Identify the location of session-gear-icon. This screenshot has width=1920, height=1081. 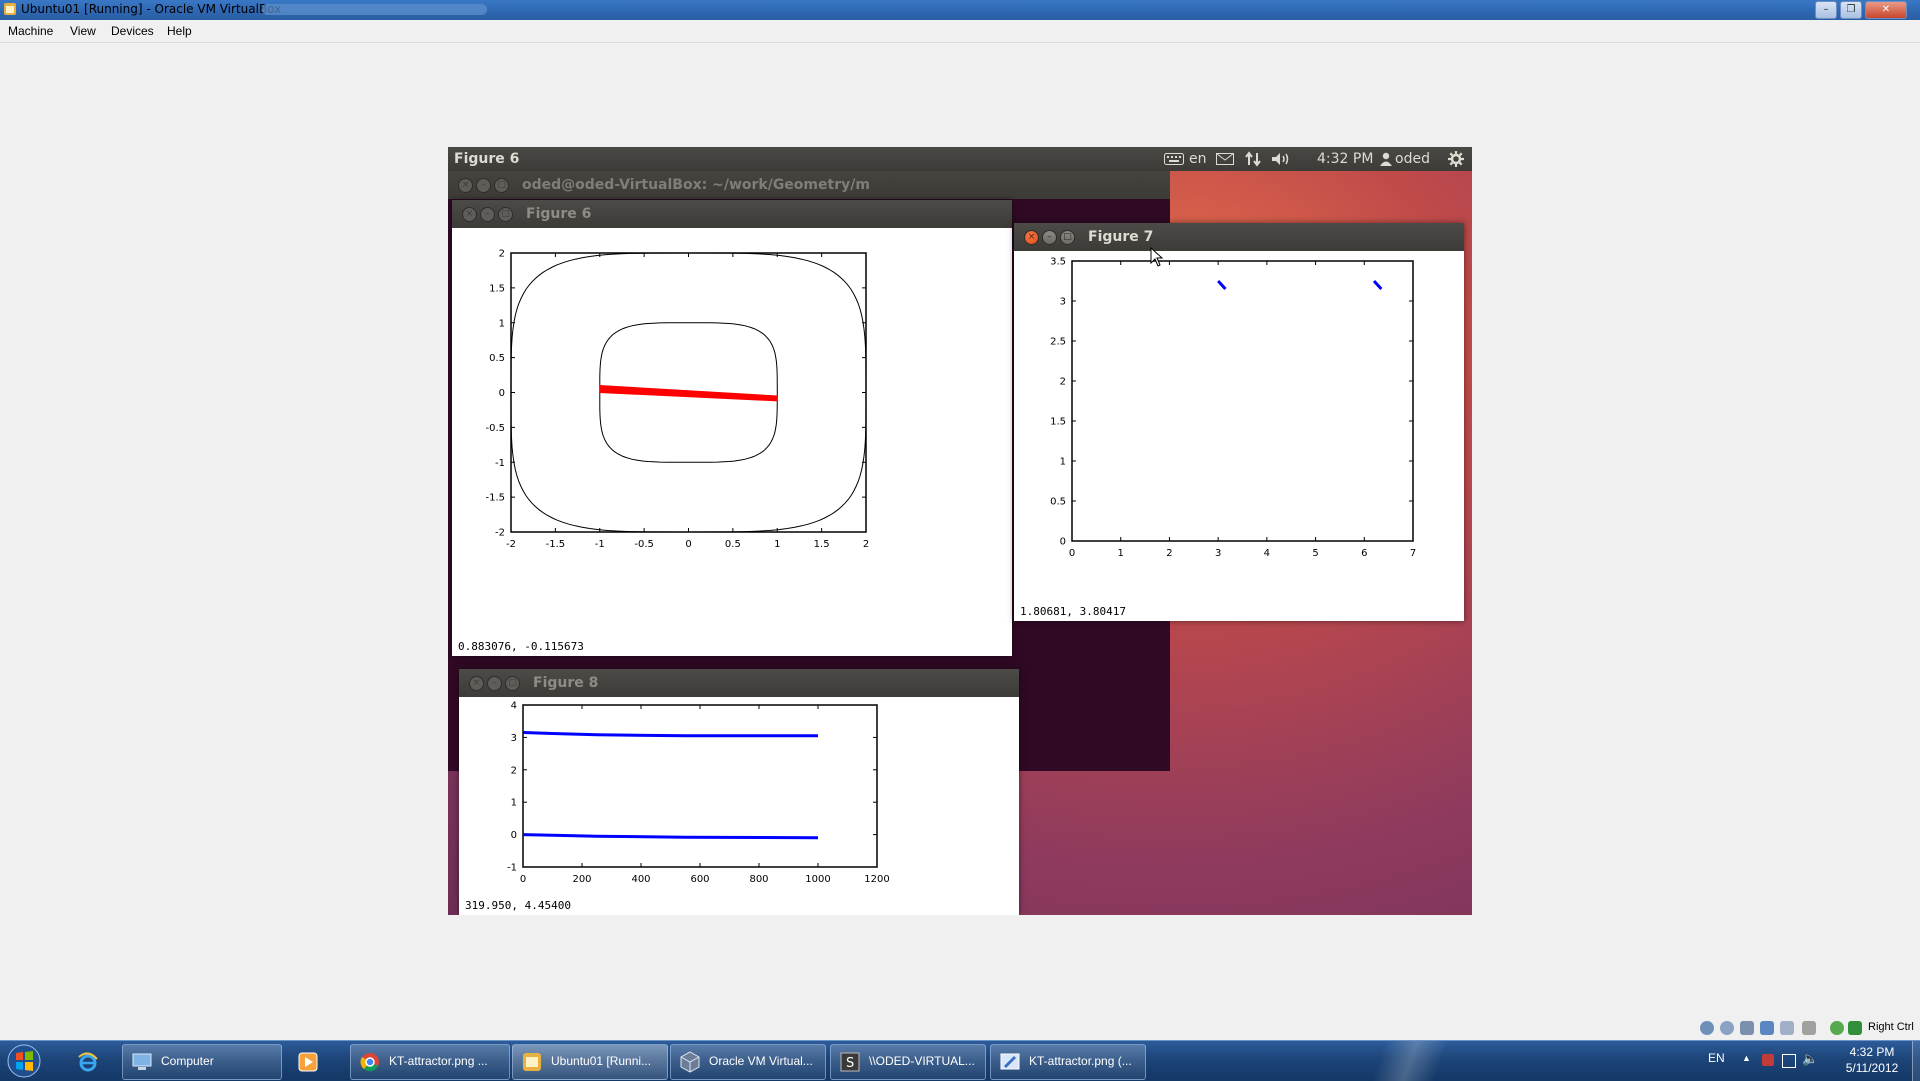
(1456, 159).